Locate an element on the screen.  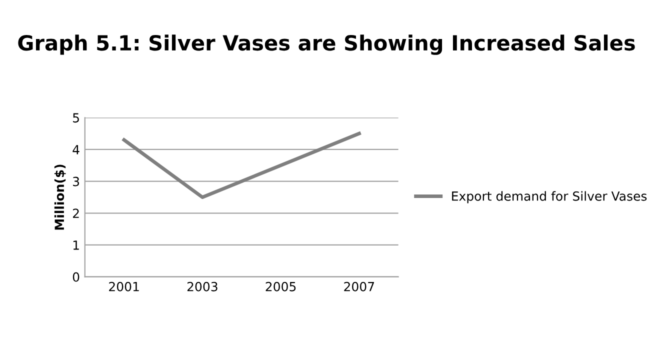
y-tick-label: 0 is located at coordinates (76, 277).